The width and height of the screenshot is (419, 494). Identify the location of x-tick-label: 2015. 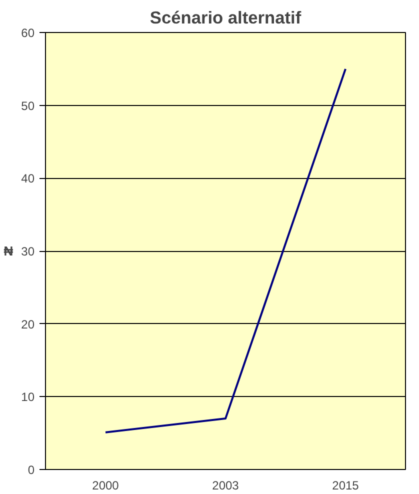
(346, 485).